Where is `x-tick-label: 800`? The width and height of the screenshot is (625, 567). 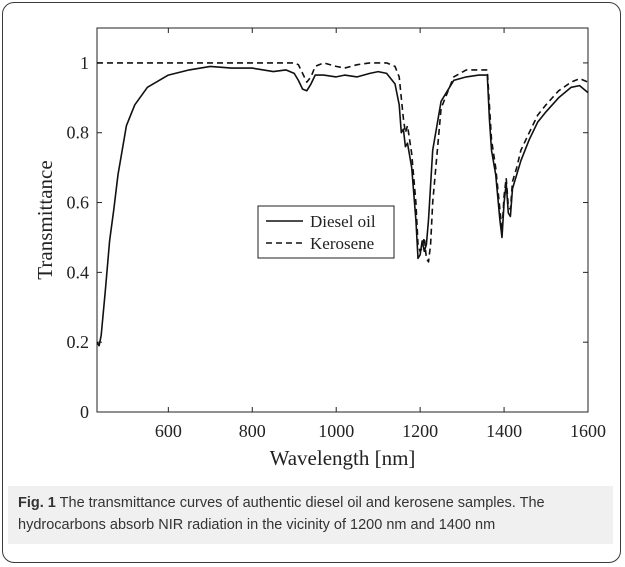 x-tick-label: 800 is located at coordinates (252, 431).